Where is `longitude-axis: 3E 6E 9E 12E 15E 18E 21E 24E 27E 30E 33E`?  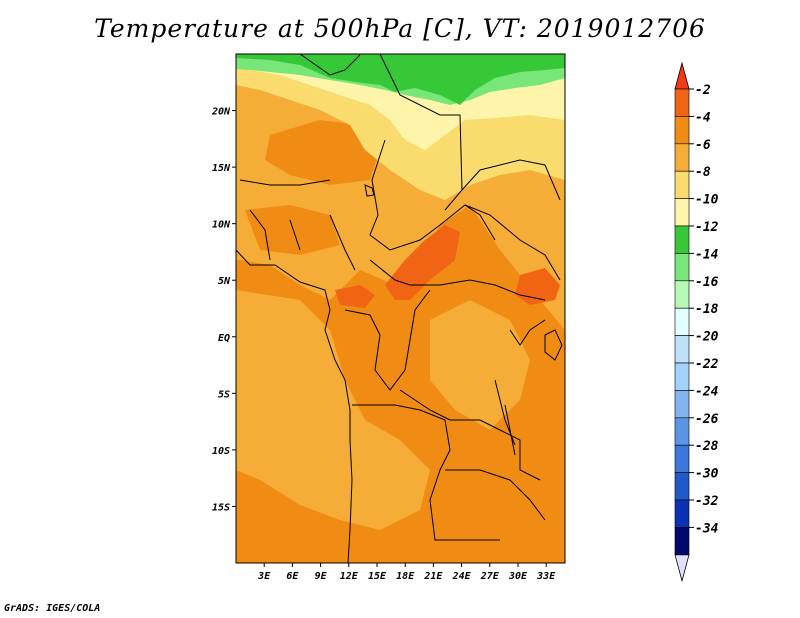 longitude-axis: 3E 6E 9E 12E 15E 18E 21E 24E 27E 30E 33E is located at coordinates (406, 572).